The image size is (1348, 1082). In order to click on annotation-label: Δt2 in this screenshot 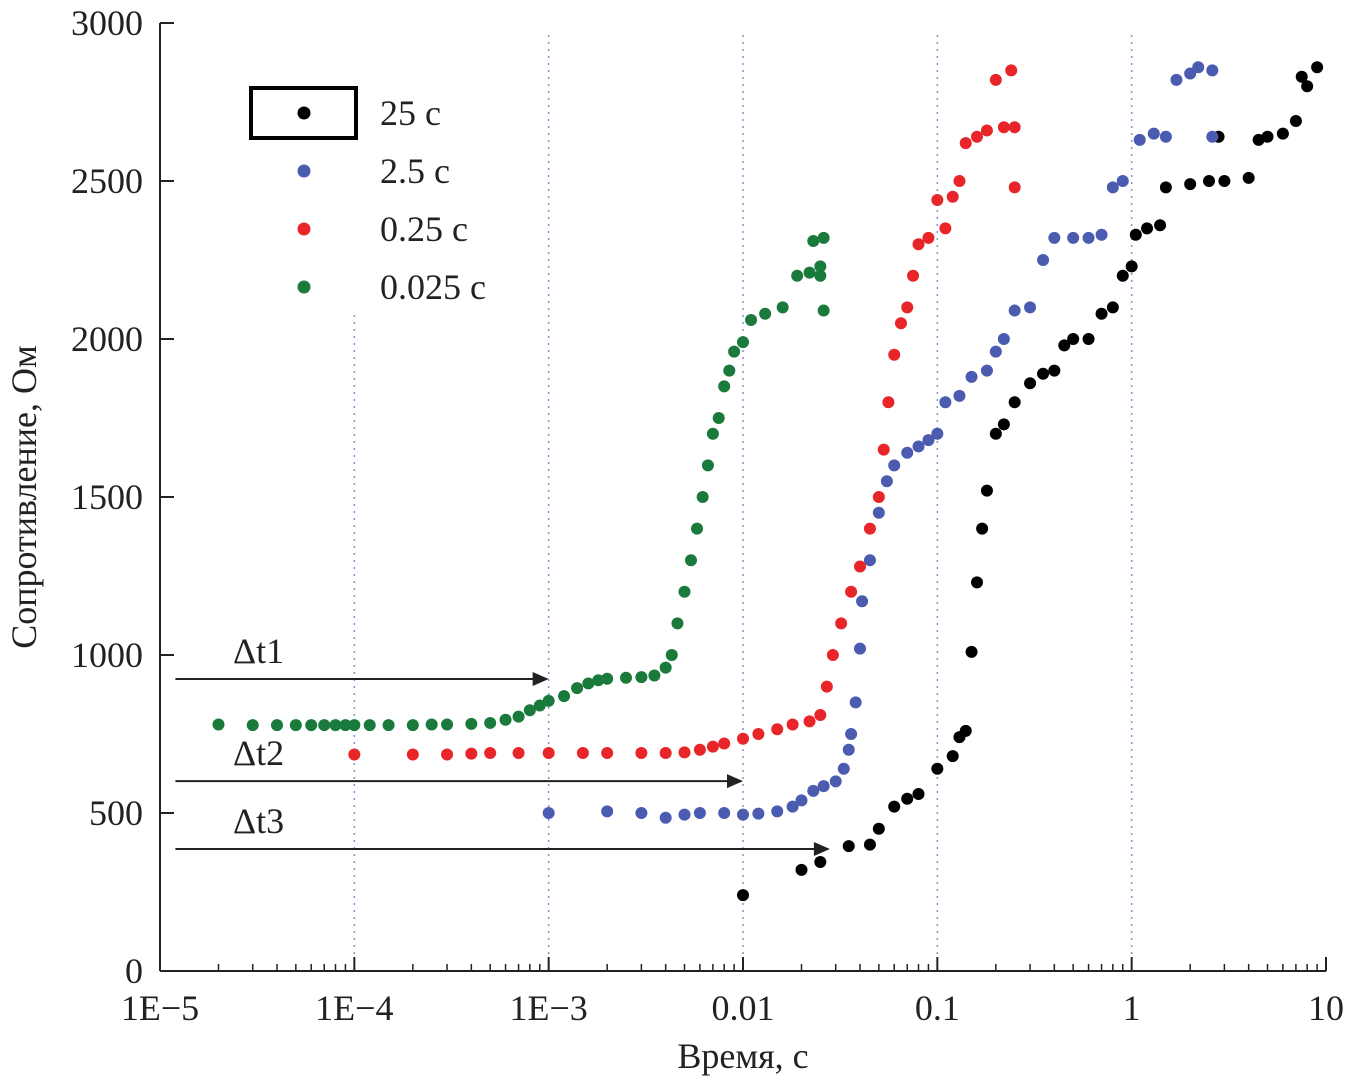, I will do `click(258, 753)`.